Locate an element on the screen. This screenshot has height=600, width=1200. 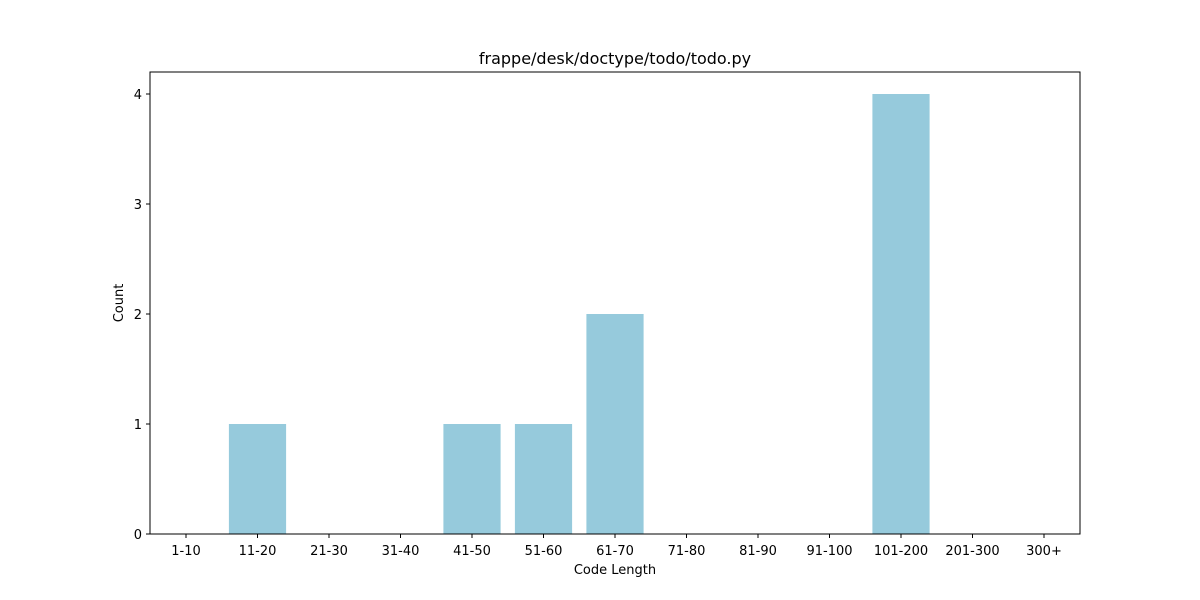
x-tick-label: 41-50 is located at coordinates (472, 551).